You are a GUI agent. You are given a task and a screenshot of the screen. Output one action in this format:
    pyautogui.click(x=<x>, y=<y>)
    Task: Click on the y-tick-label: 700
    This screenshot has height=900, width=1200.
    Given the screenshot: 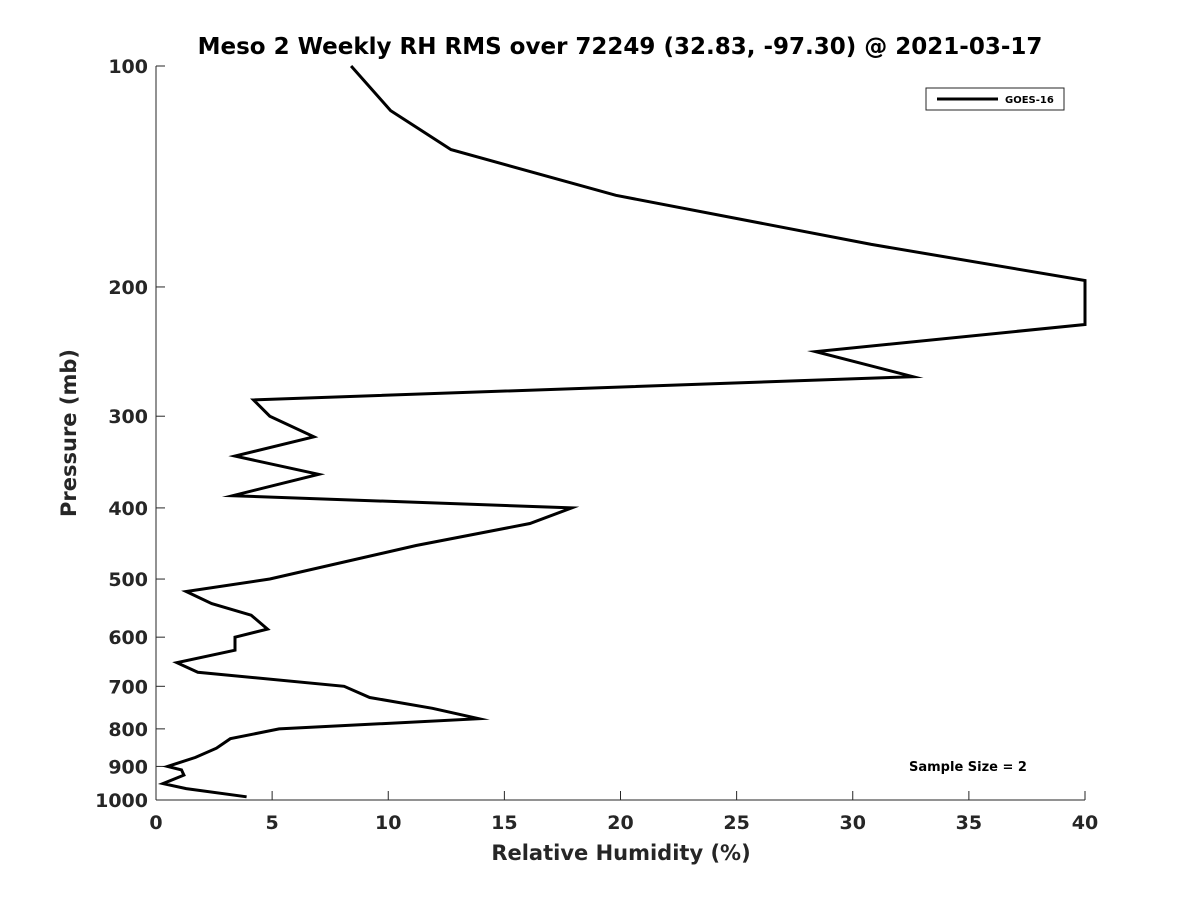 What is the action you would take?
    pyautogui.click(x=128, y=687)
    